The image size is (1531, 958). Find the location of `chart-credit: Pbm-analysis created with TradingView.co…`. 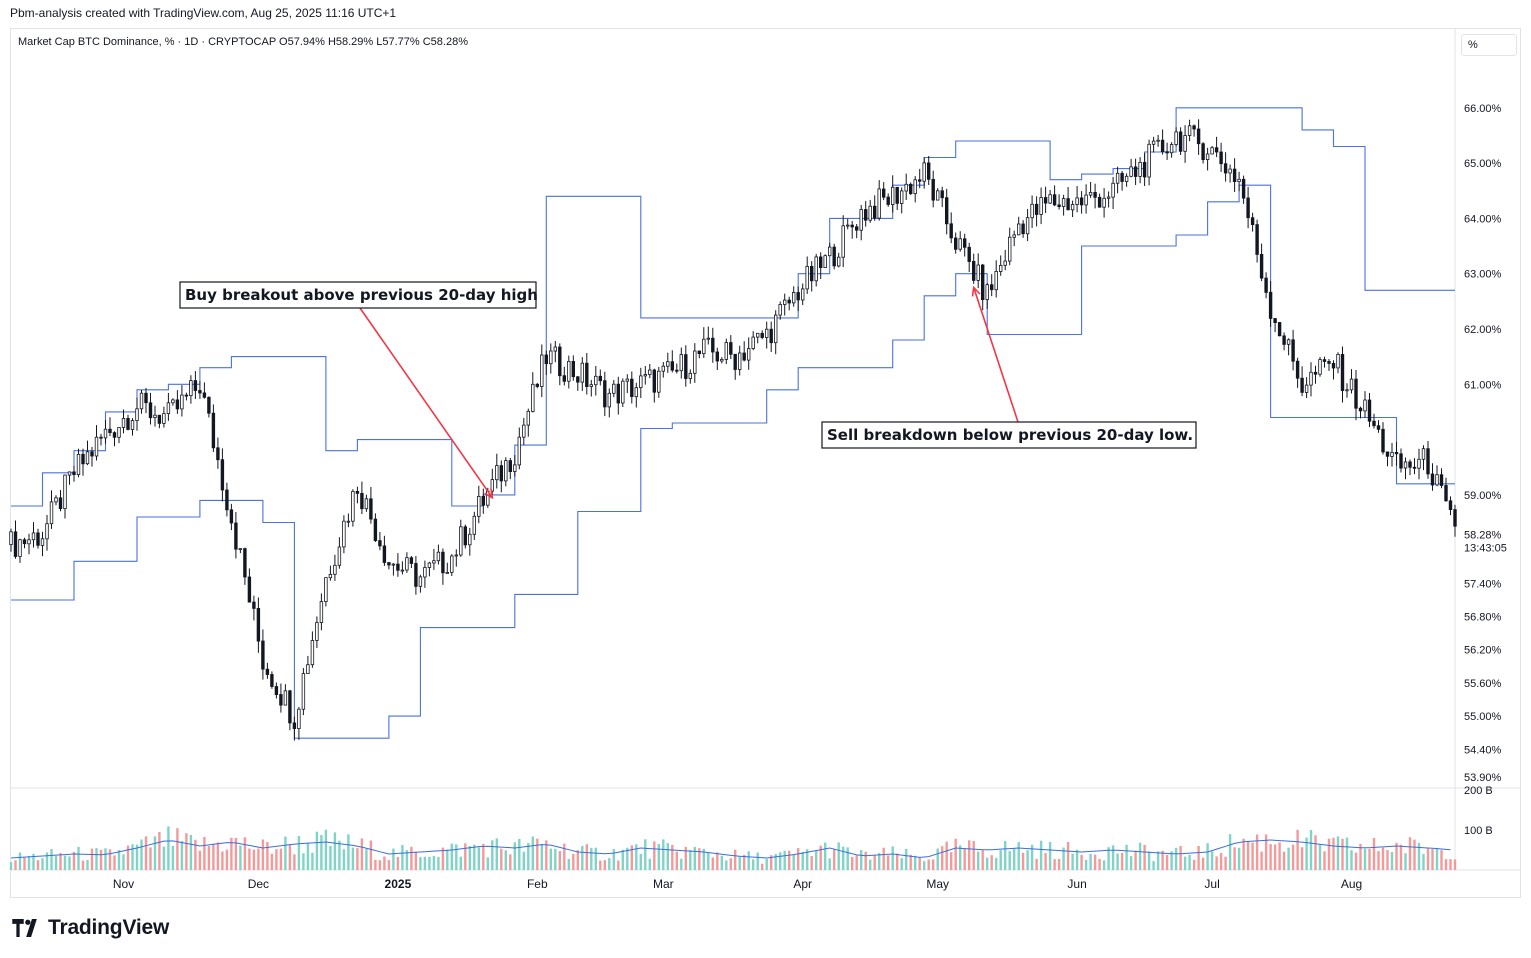

chart-credit: Pbm-analysis created with TradingView.co… is located at coordinates (203, 13).